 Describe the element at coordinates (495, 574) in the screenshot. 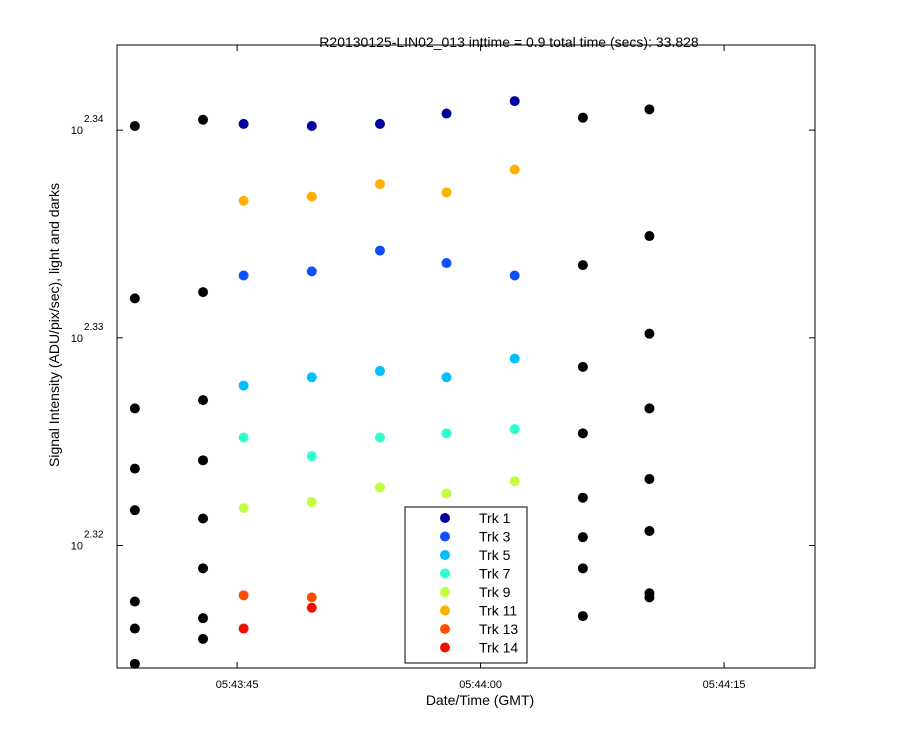

I see `legend-entry-label: Trk 7` at that location.